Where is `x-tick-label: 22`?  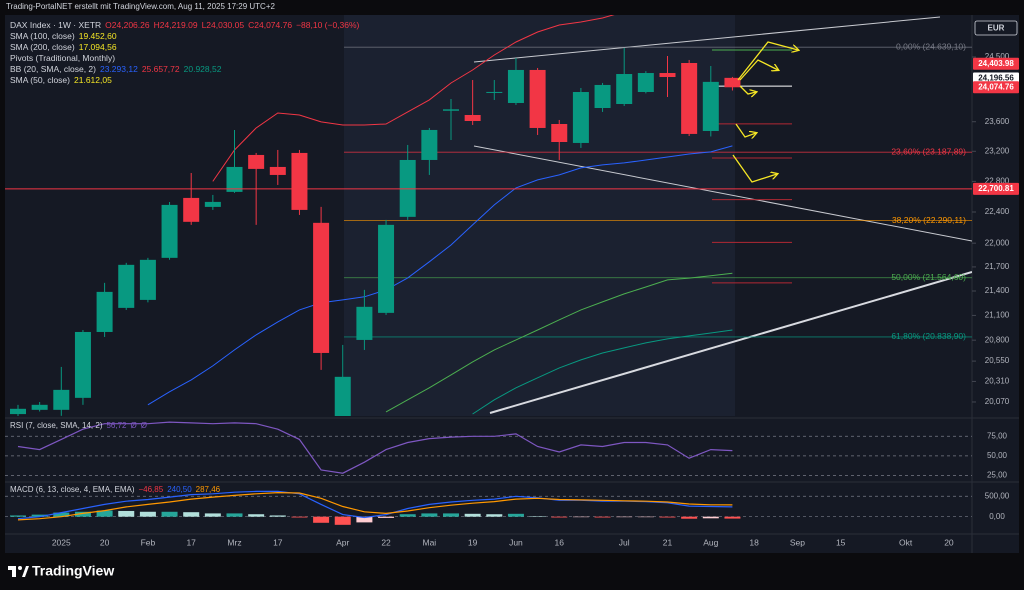
x-tick-label: 22 is located at coordinates (386, 542).